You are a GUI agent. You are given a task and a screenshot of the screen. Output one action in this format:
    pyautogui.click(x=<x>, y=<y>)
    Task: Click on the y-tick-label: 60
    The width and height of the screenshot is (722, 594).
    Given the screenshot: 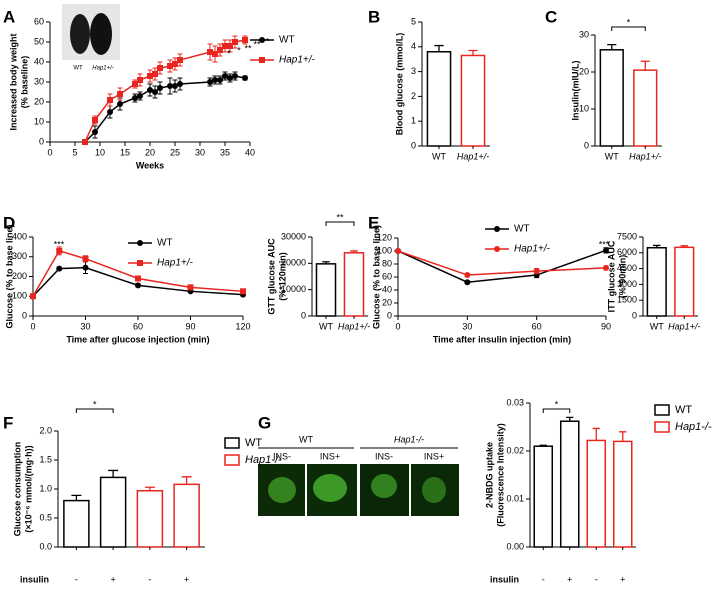 What is the action you would take?
    pyautogui.click(x=387, y=276)
    